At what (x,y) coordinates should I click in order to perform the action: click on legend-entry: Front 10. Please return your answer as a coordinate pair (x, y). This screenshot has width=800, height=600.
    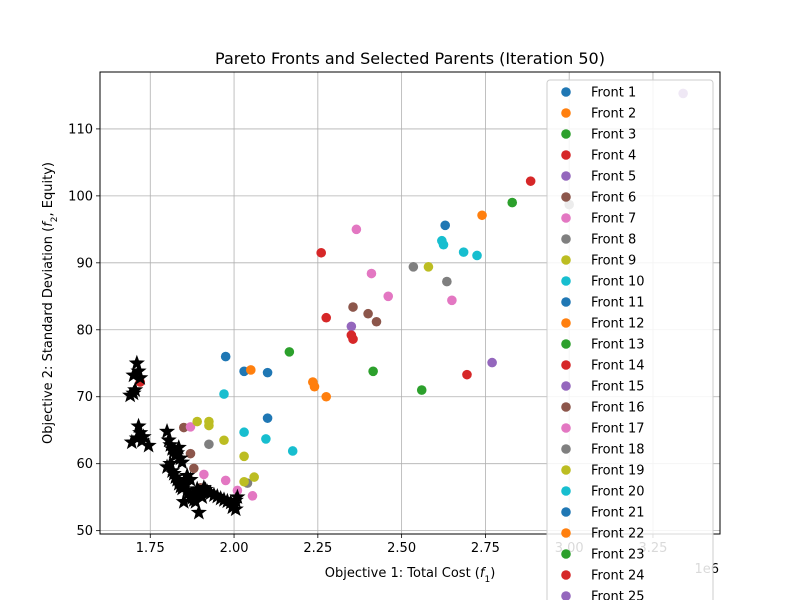
    Looking at the image, I should click on (618, 282).